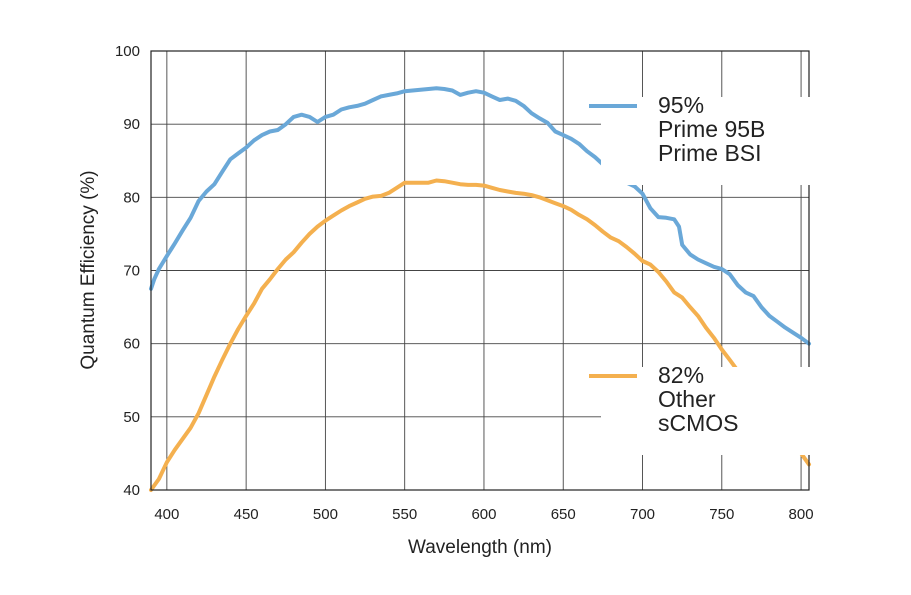  I want to click on legend-label: Prime BSI, so click(710, 153).